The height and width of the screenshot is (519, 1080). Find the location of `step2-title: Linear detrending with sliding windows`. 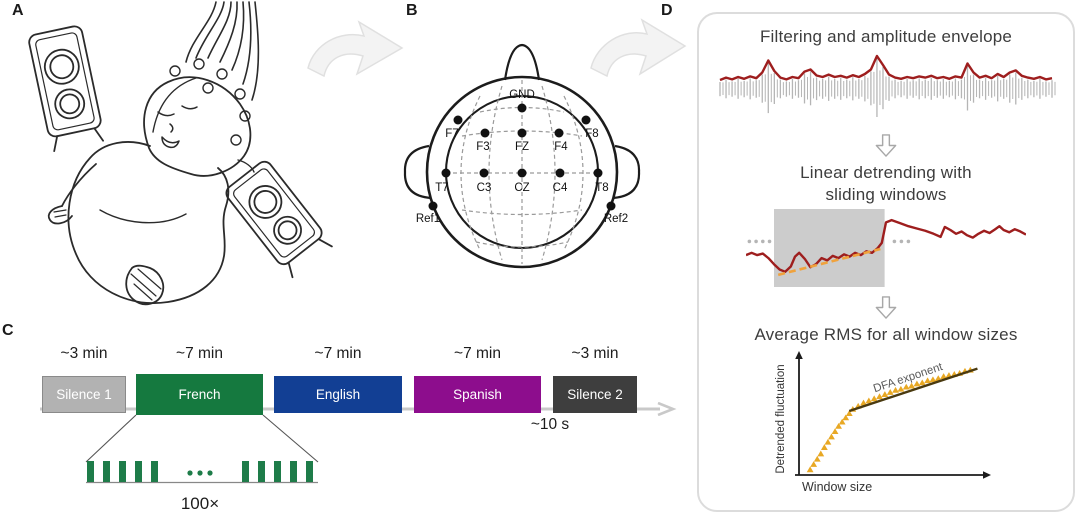

step2-title: Linear detrending with sliding windows is located at coordinates (886, 183).